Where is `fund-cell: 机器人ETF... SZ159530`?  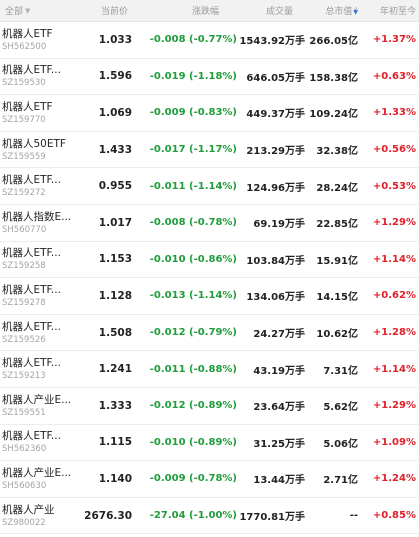
fund-cell: 机器人ETF... SZ159530 is located at coordinates (42, 76).